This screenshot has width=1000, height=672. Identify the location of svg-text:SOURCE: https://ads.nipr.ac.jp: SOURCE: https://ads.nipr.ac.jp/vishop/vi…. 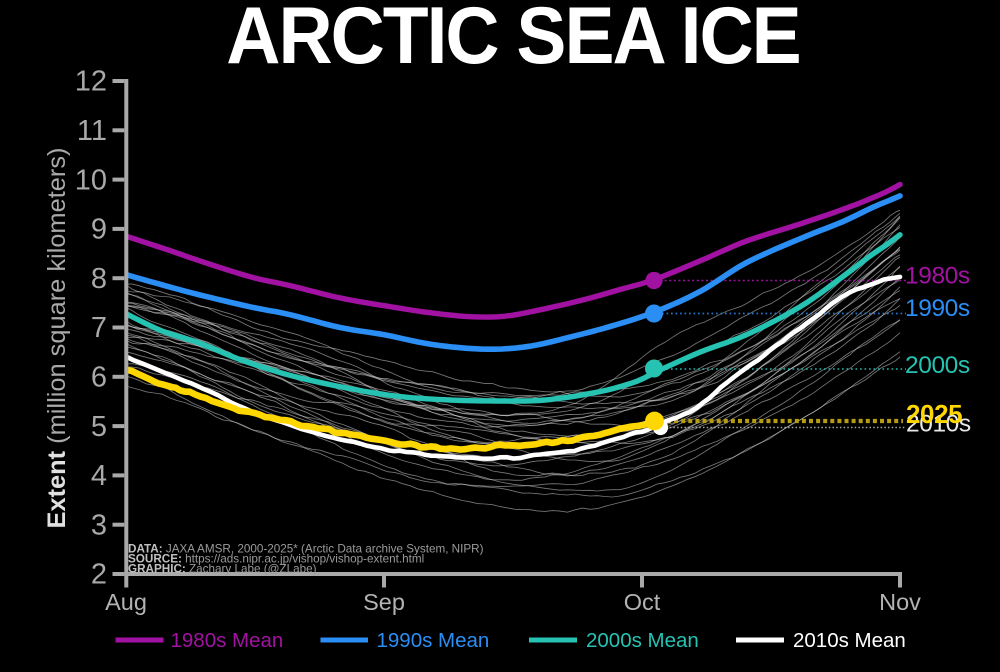
(276, 559).